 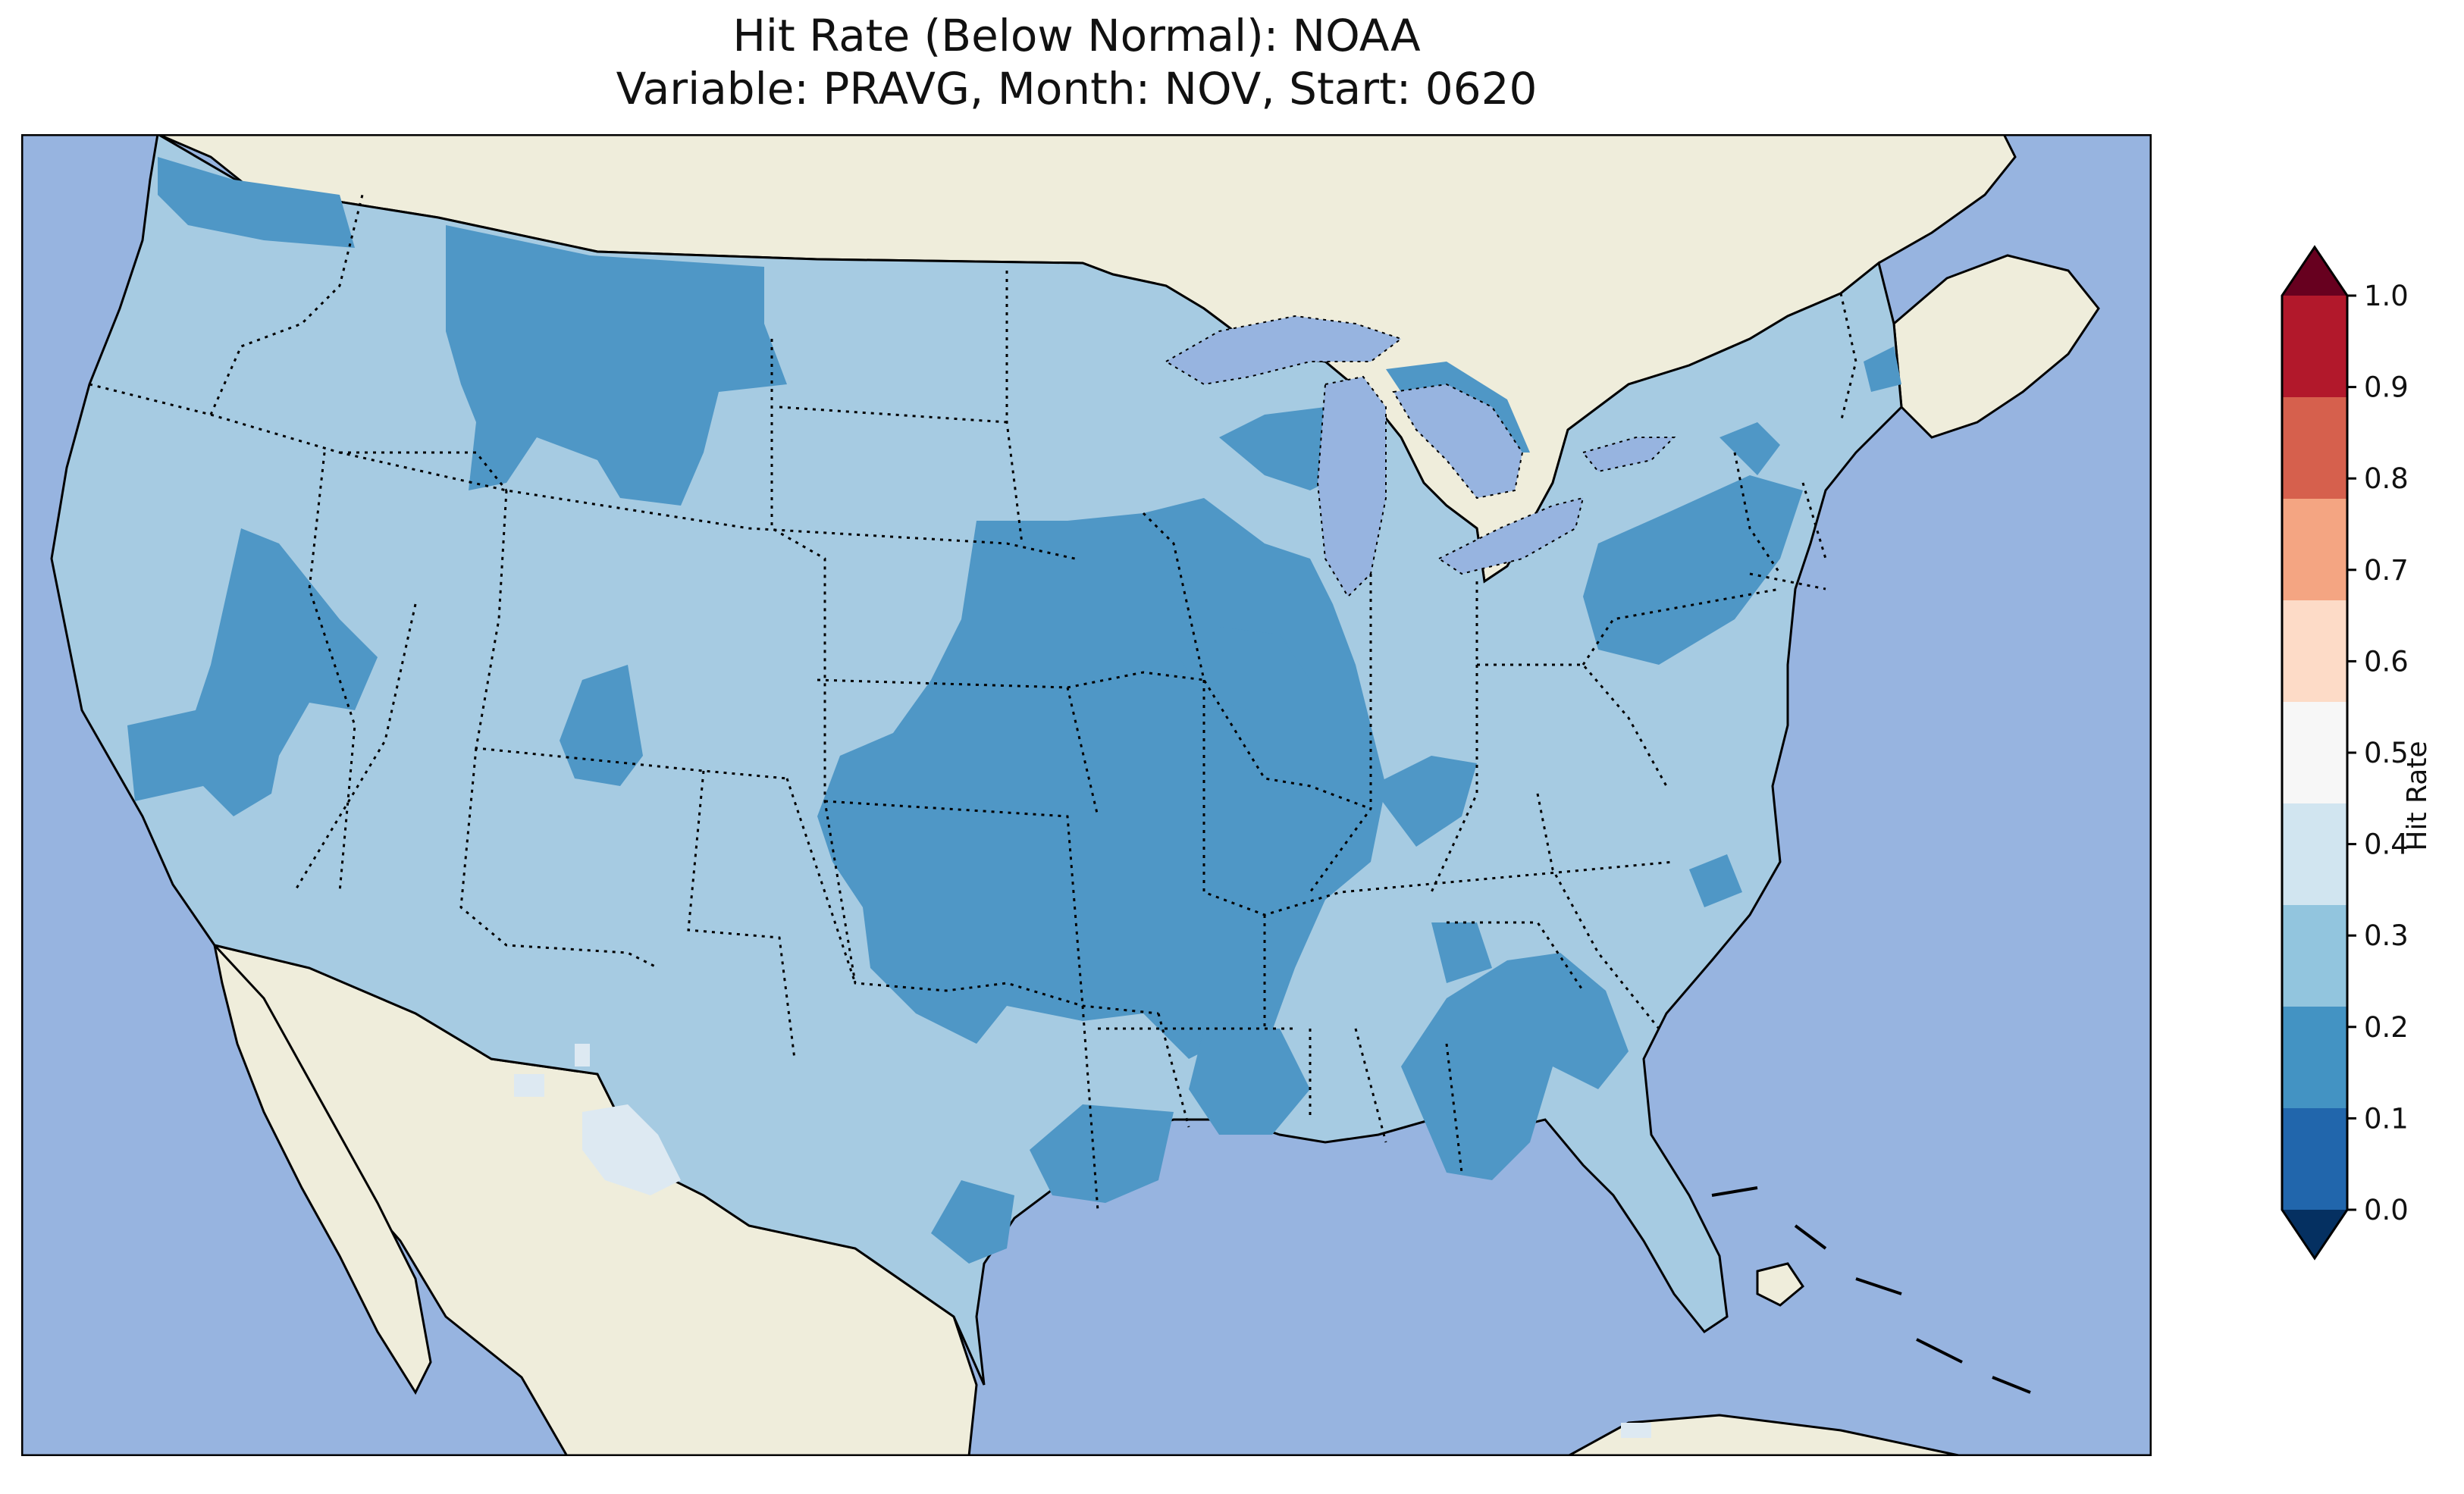 I want to click on colorbar-tick-label: 0.1, so click(x=2387, y=1118).